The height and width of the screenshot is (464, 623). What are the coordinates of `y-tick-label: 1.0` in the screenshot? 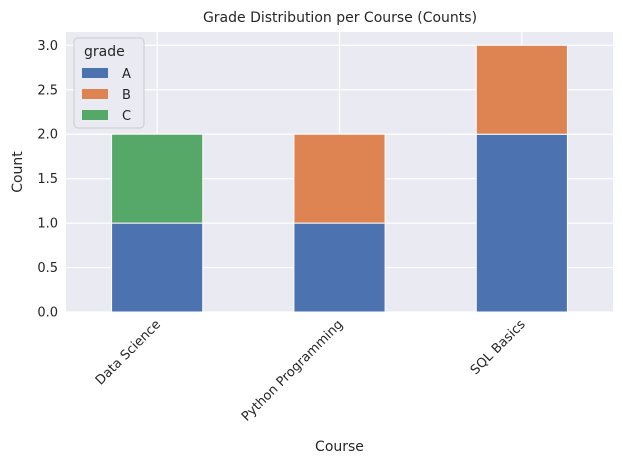 It's located at (47, 224).